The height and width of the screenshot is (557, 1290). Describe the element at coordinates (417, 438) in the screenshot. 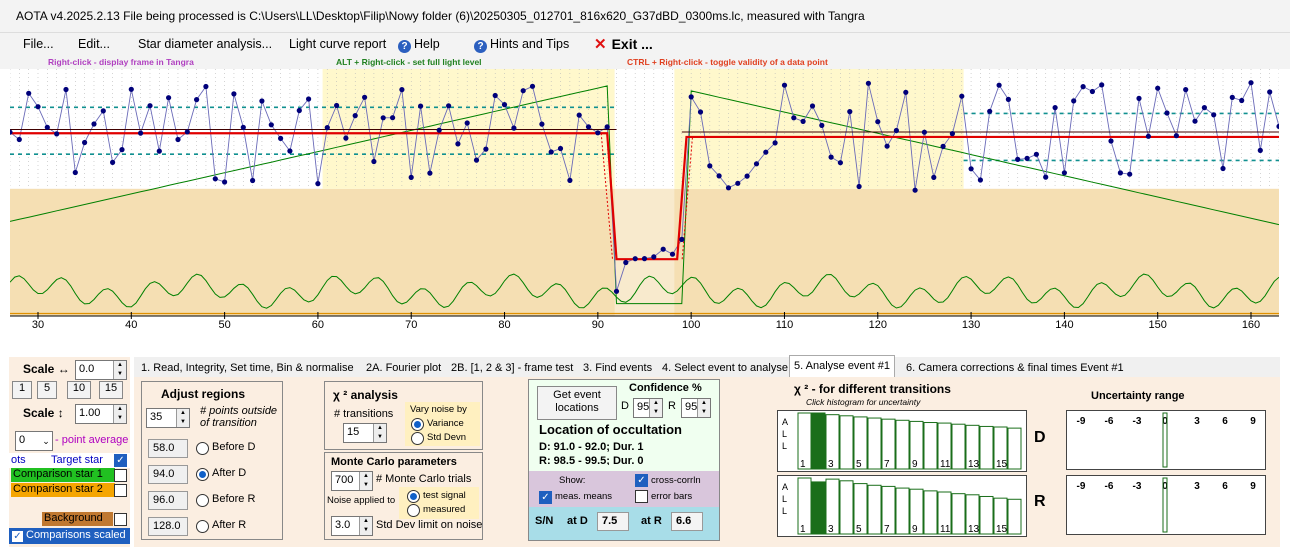

I see `std-devn-radio` at that location.